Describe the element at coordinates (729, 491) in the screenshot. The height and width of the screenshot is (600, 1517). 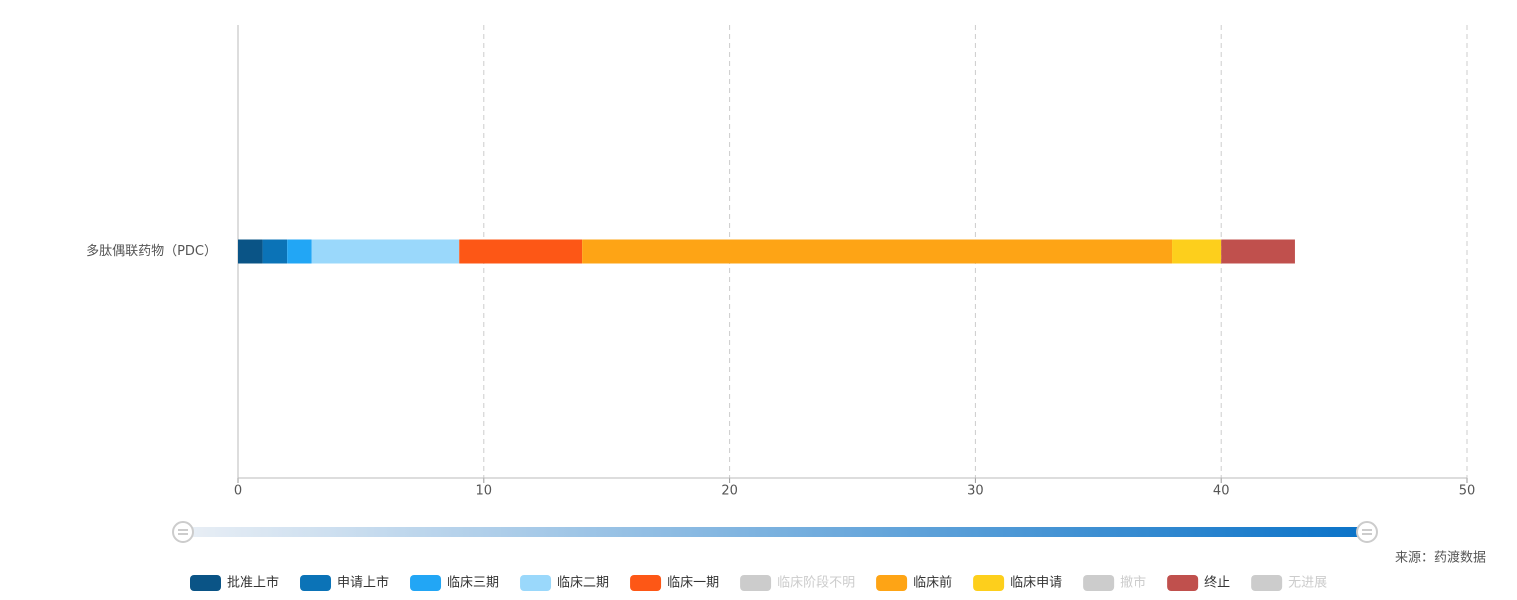
I see `x-tick-label: 20` at that location.